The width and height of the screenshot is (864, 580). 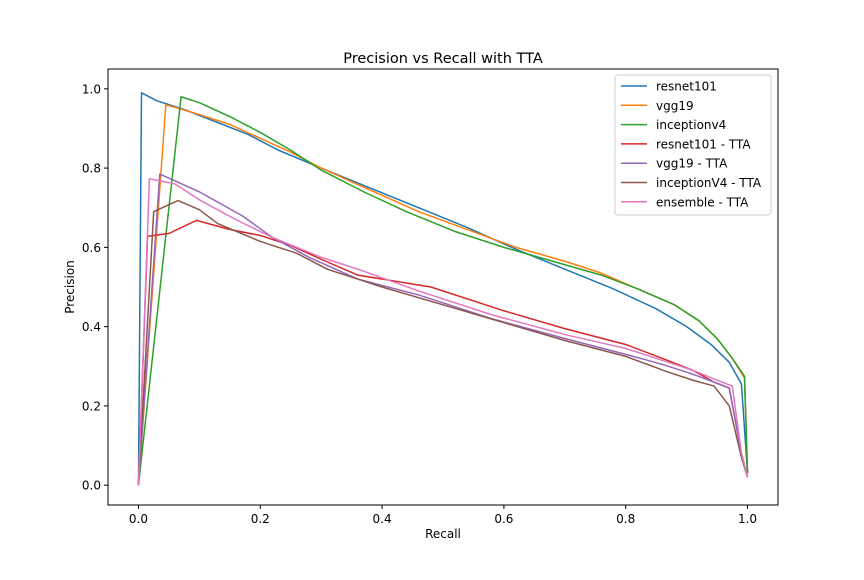 What do you see at coordinates (692, 164) in the screenshot?
I see `legend-label-4: vgg19 - TTA` at bounding box center [692, 164].